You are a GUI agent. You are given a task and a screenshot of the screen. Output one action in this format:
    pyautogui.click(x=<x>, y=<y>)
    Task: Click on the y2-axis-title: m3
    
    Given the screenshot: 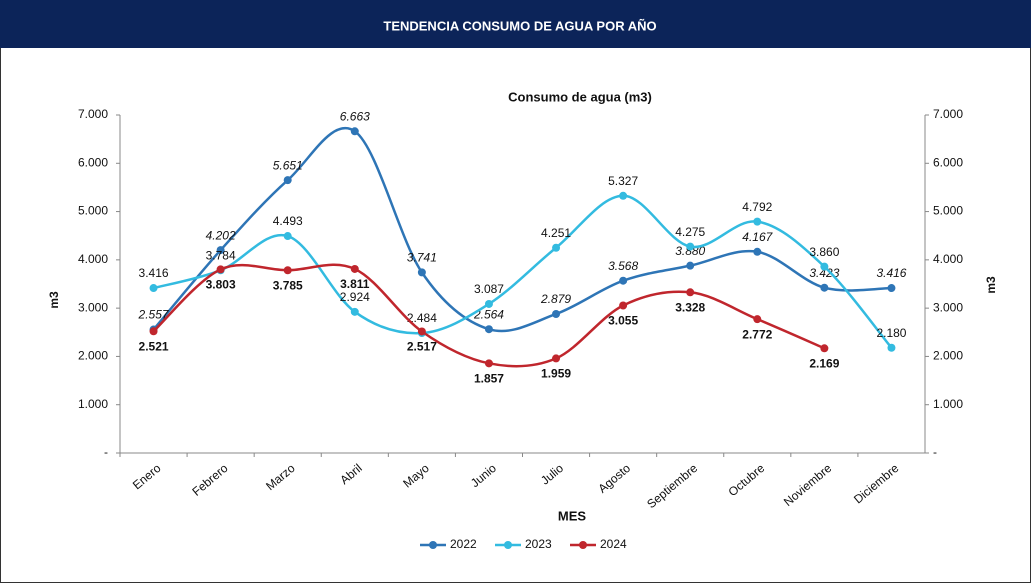 What is the action you would take?
    pyautogui.click(x=991, y=285)
    